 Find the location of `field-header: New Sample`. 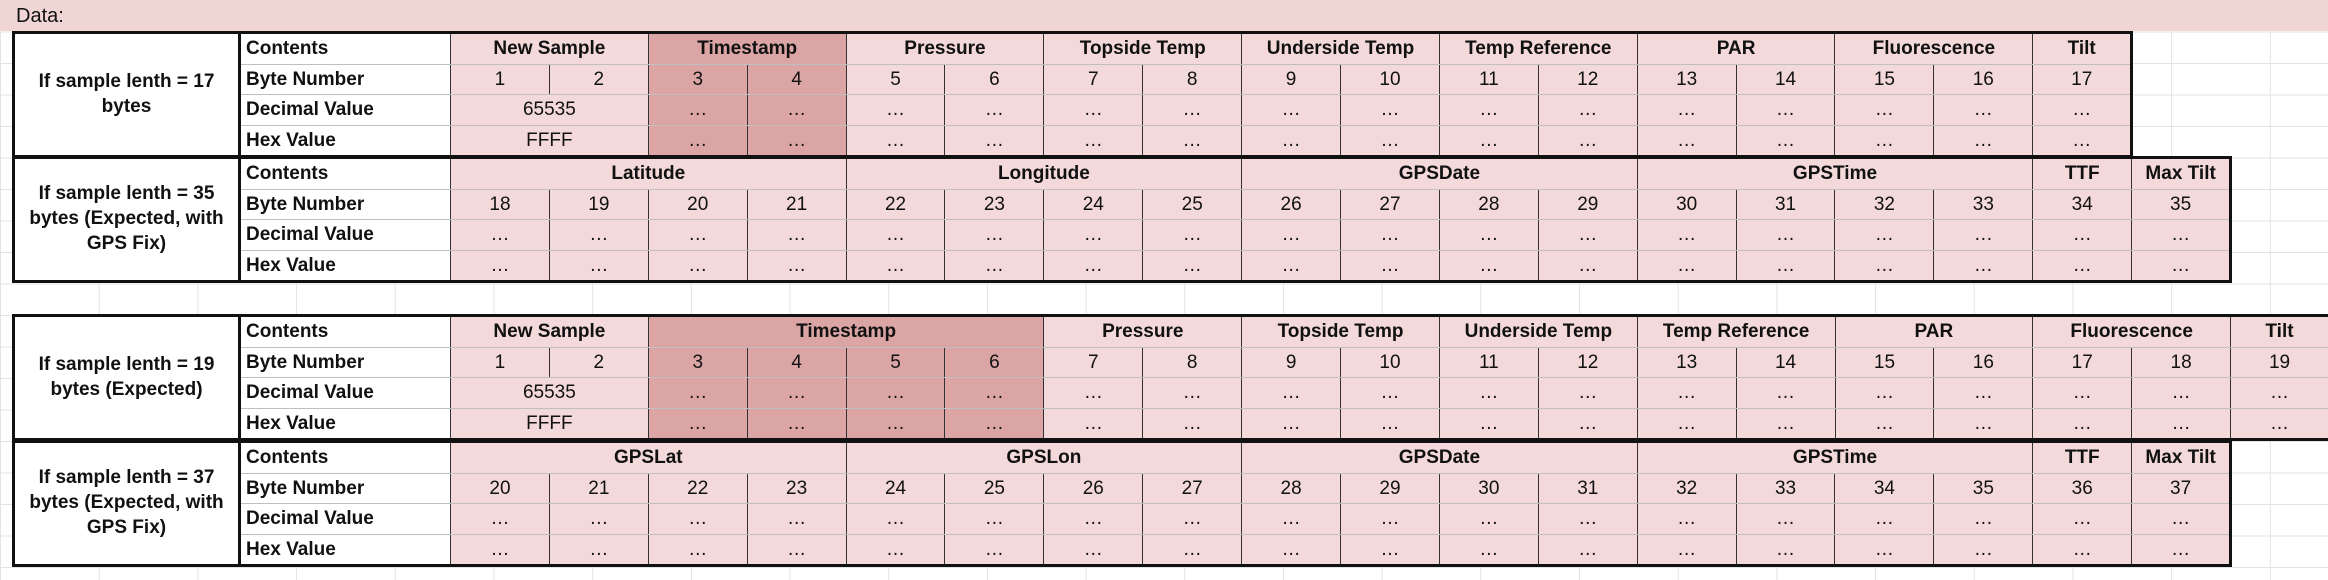

field-header: New Sample is located at coordinates (549, 331).